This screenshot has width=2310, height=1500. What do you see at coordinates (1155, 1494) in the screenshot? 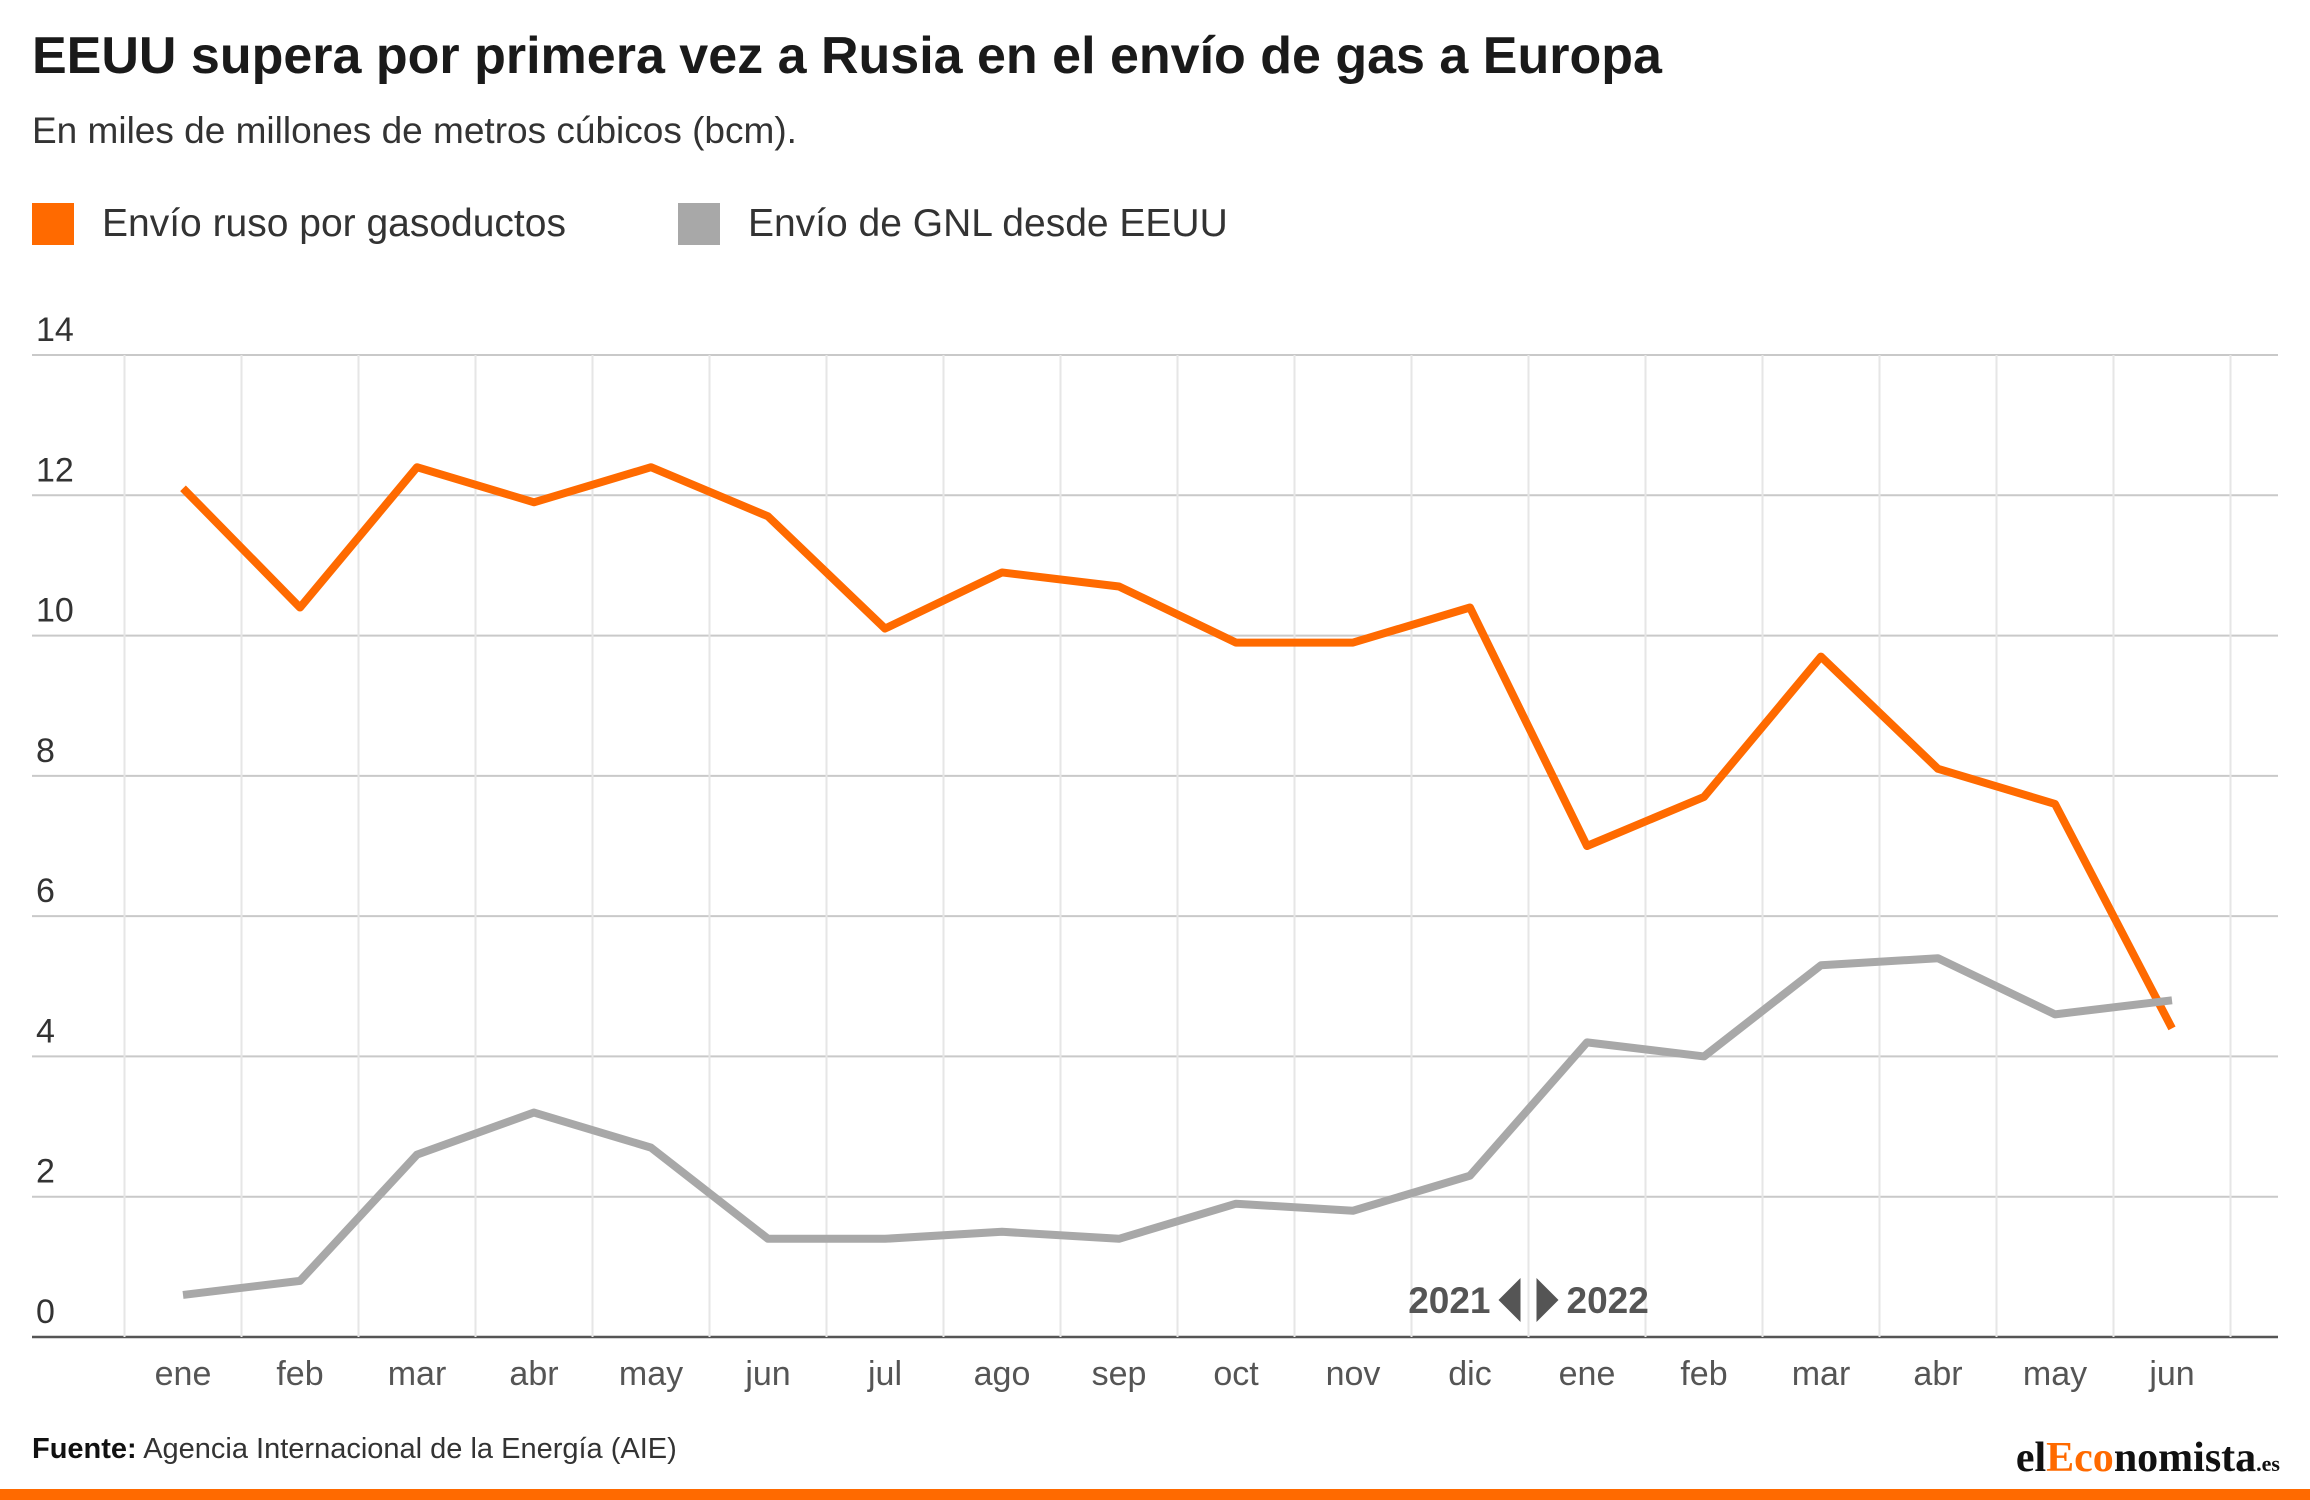
I see `bottom-accent-rule` at bounding box center [1155, 1494].